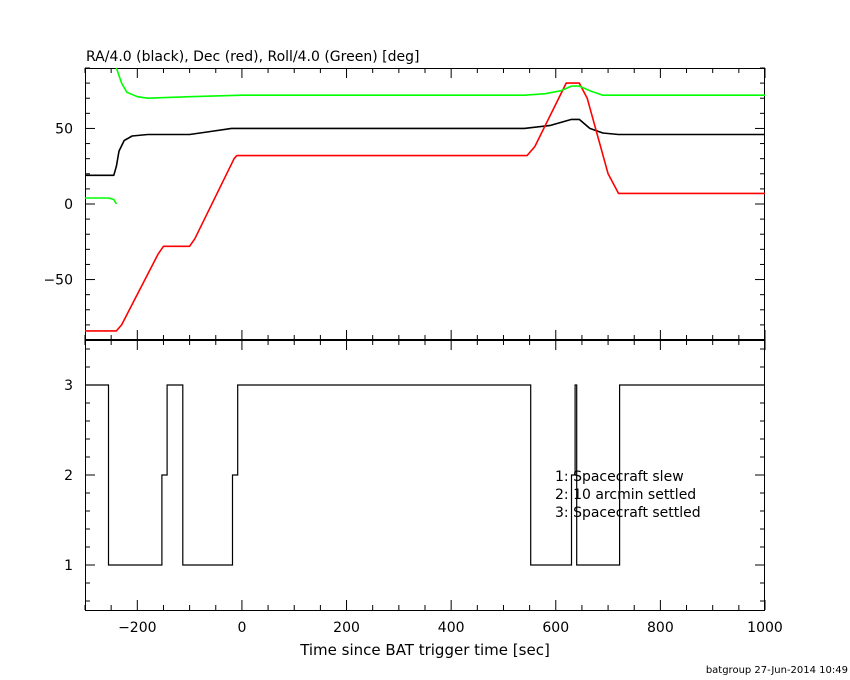 The height and width of the screenshot is (680, 850). I want to click on x-tick-labels: −200 0 200 400 600 800 1000, so click(450, 628).